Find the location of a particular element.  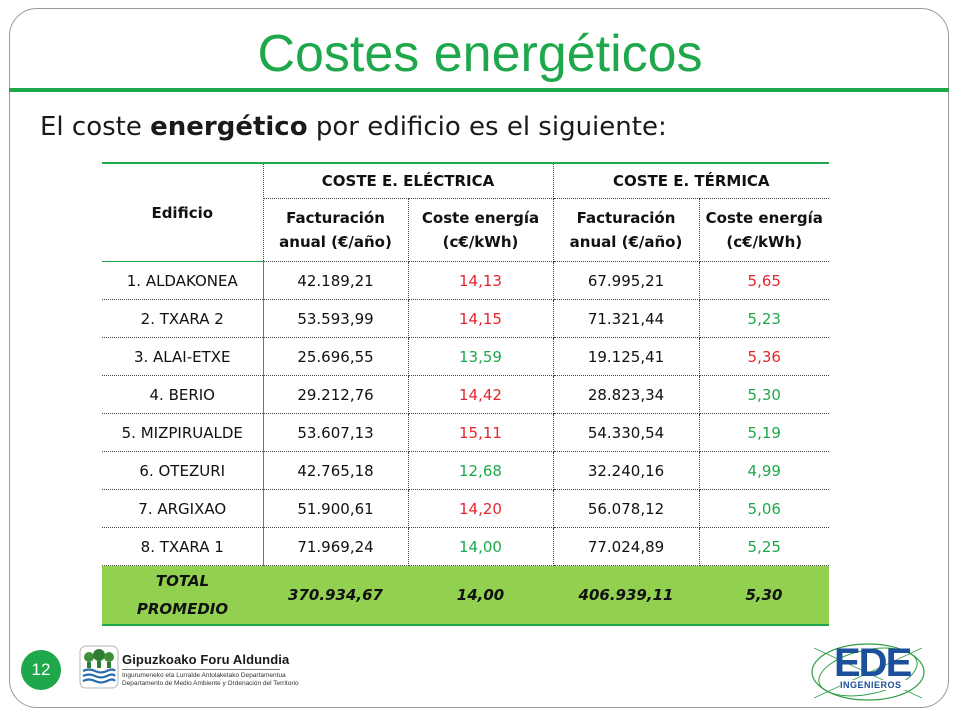

thermal-cost-cell: 5,23 is located at coordinates (764, 318).